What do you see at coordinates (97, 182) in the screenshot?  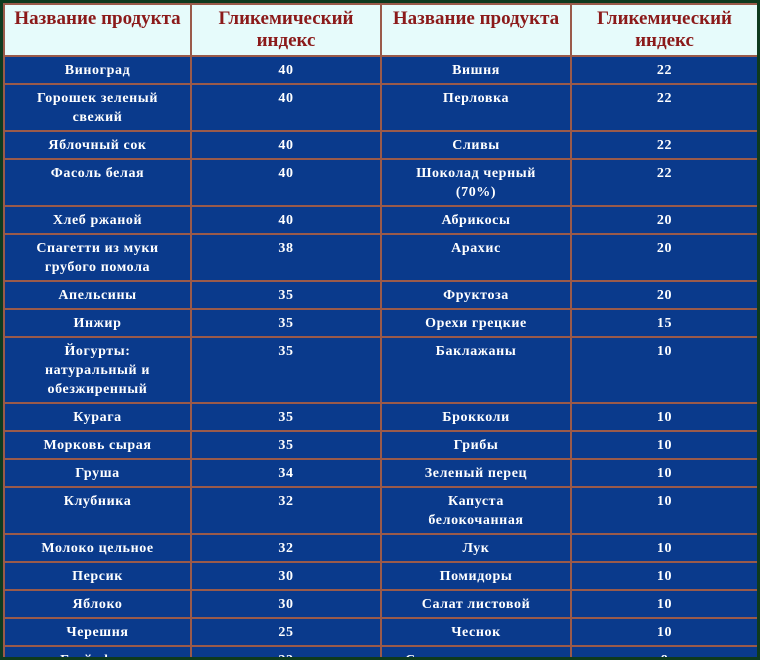 I see `product-cell: Фасоль белая` at bounding box center [97, 182].